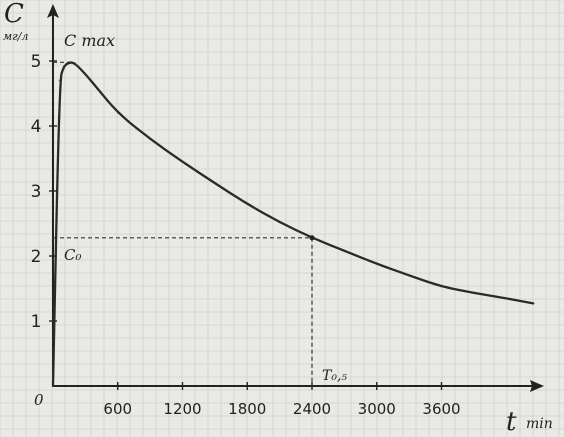 The width and height of the screenshot is (564, 437). Describe the element at coordinates (73, 255) in the screenshot. I see `c0-annotation: C₀` at that location.